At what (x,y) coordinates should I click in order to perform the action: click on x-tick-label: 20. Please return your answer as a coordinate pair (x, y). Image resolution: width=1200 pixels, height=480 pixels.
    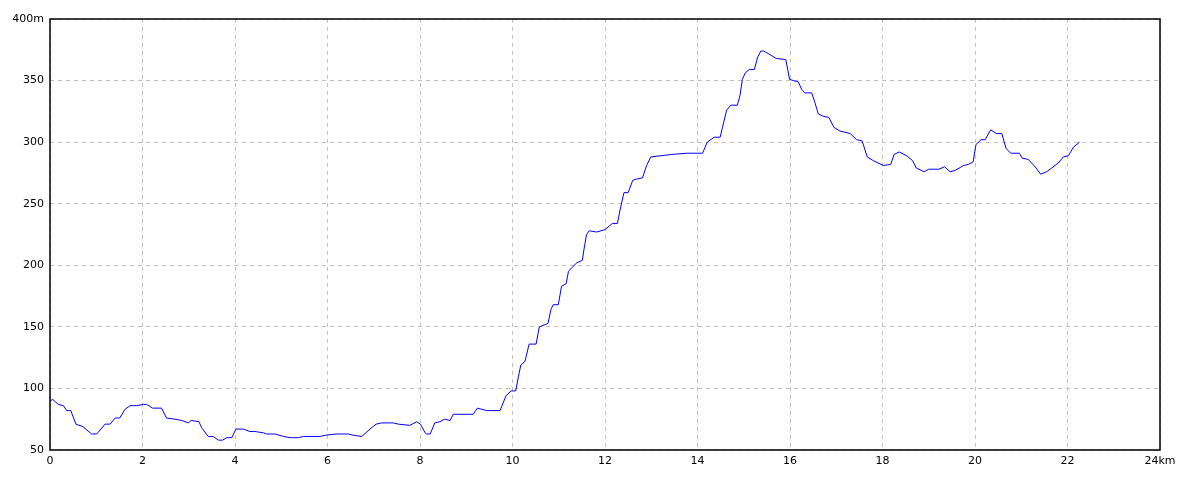
    Looking at the image, I should click on (975, 461).